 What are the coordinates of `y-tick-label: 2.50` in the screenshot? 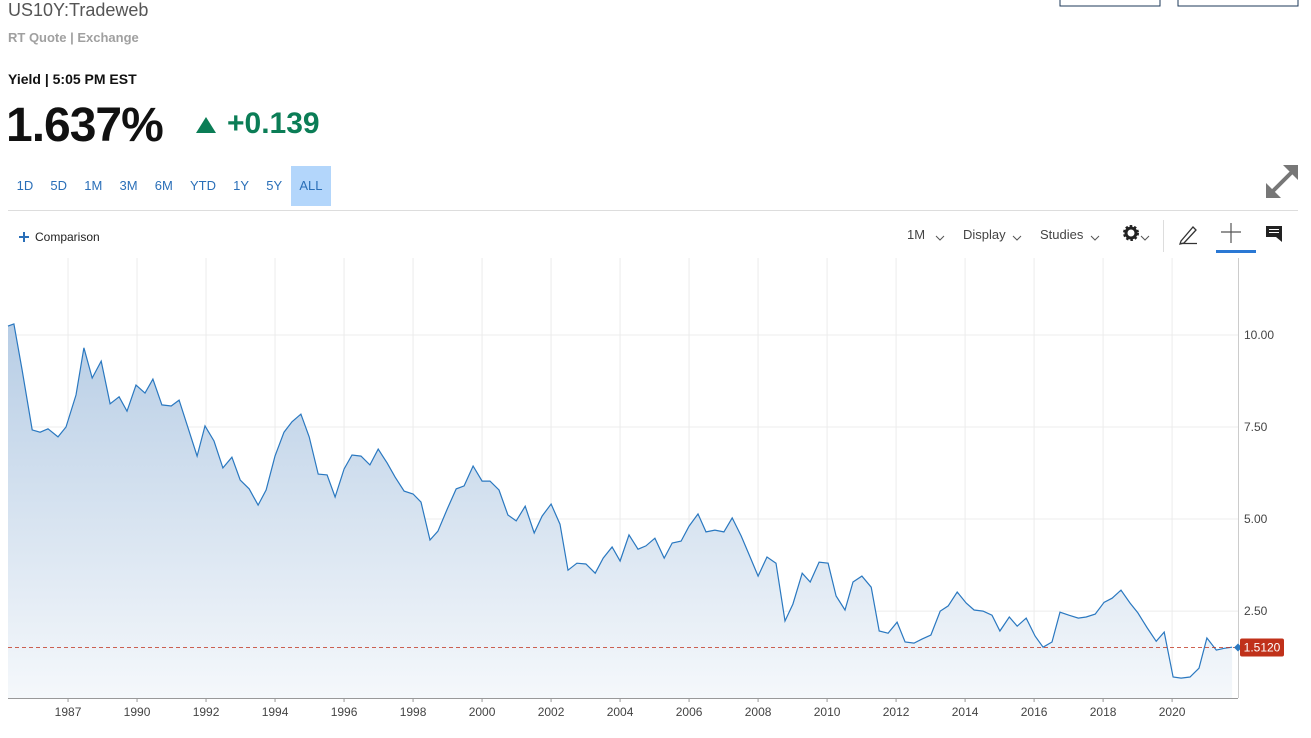 It's located at (1256, 611).